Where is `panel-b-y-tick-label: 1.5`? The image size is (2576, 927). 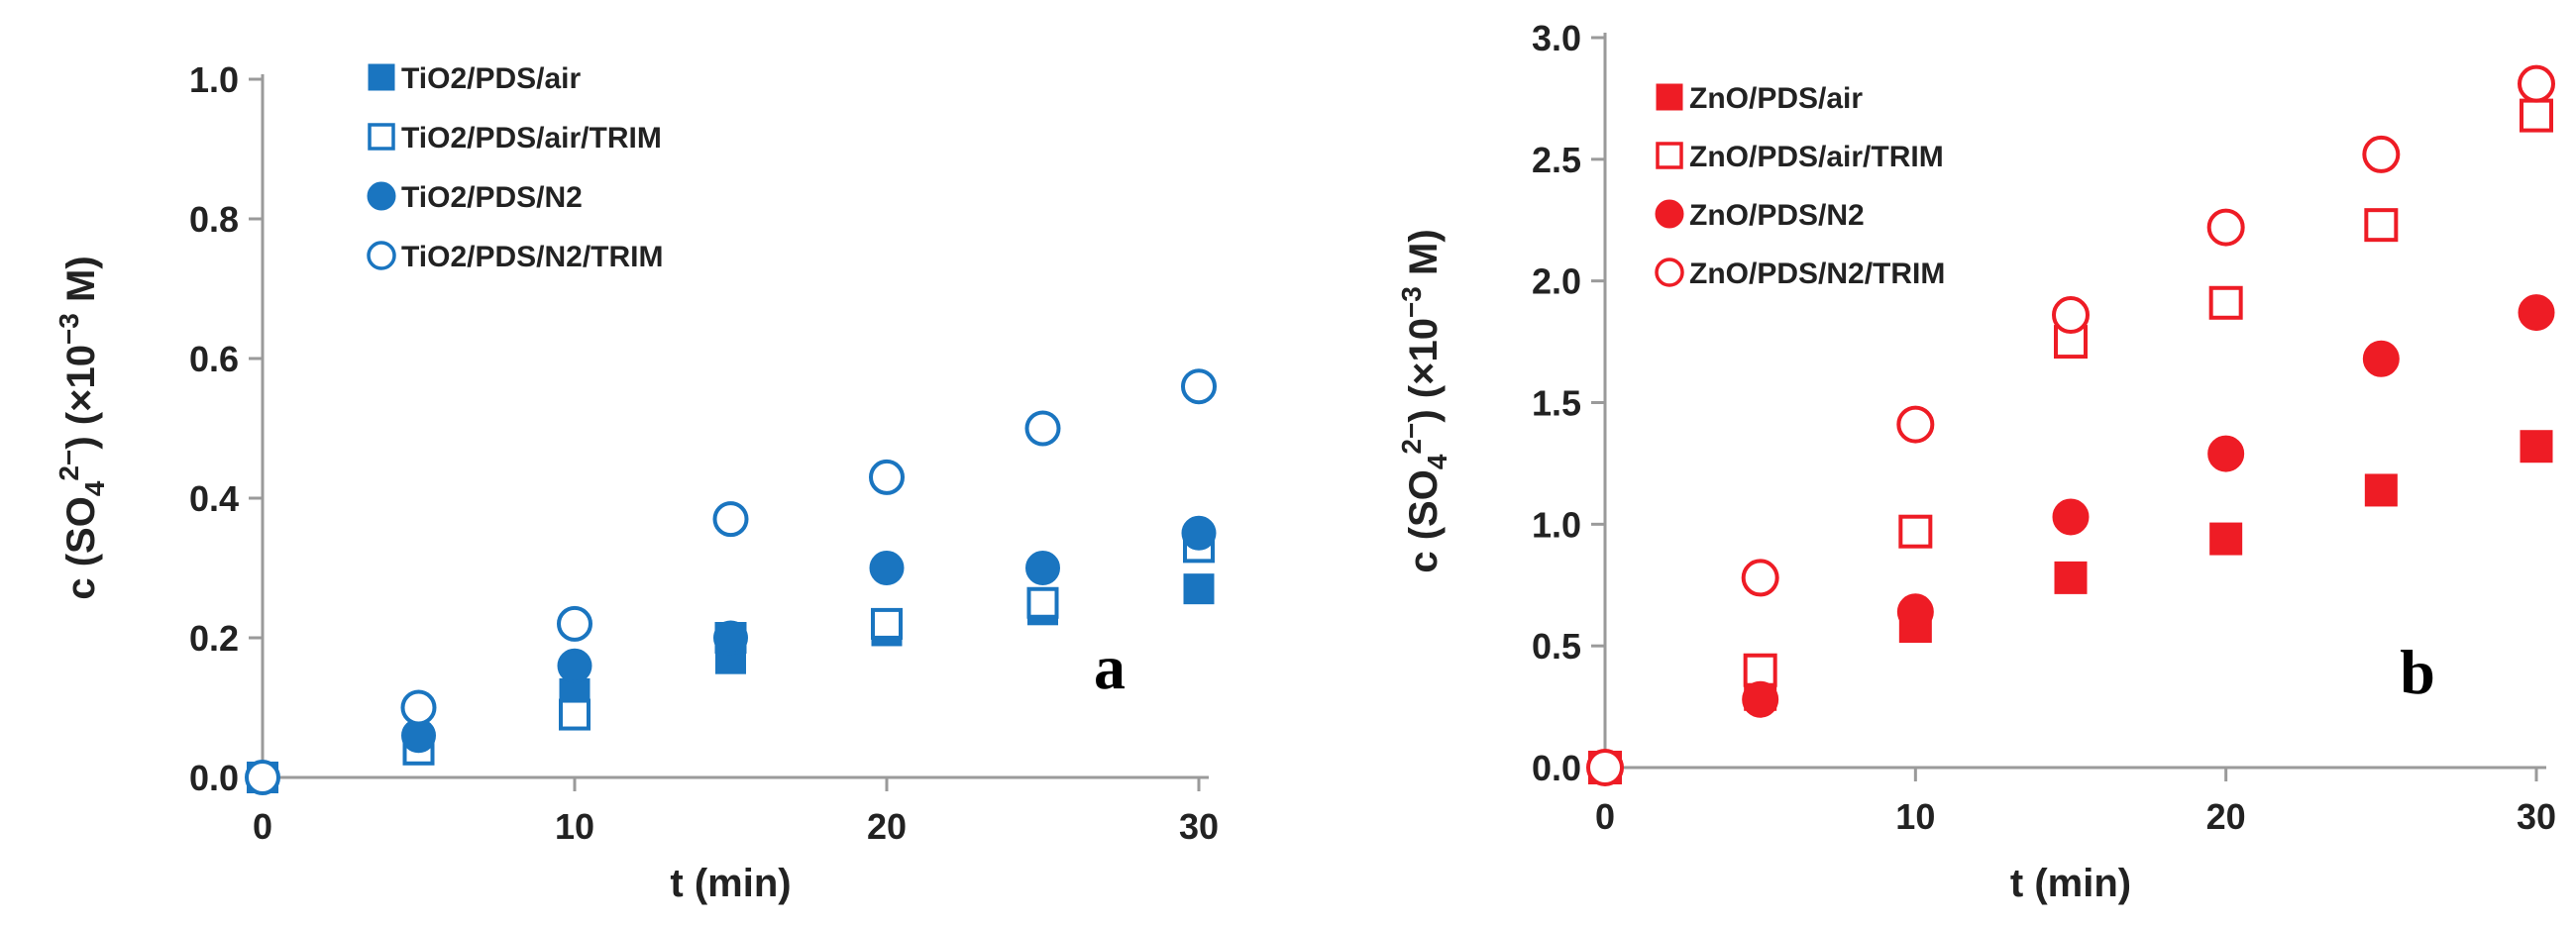 panel-b-y-tick-label: 1.5 is located at coordinates (1556, 403).